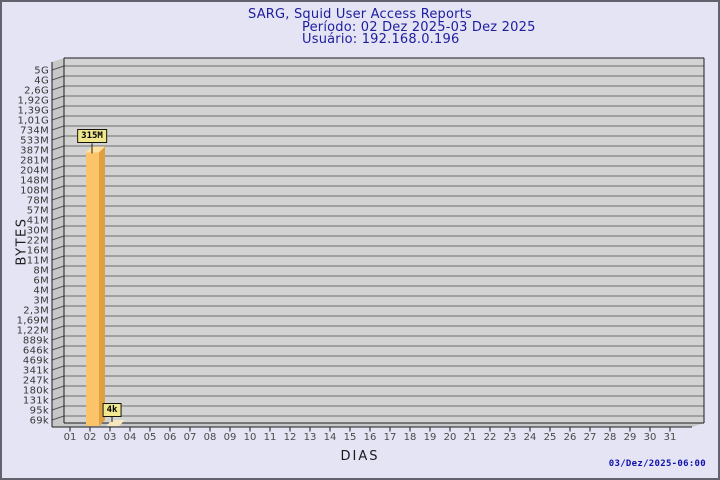 Image resolution: width=720 pixels, height=480 pixels. What do you see at coordinates (330, 437) in the screenshot?
I see `x-tick-label: 14` at bounding box center [330, 437].